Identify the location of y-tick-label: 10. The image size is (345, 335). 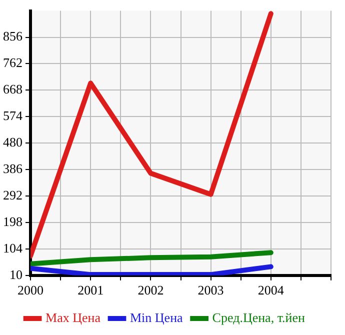
(16, 274).